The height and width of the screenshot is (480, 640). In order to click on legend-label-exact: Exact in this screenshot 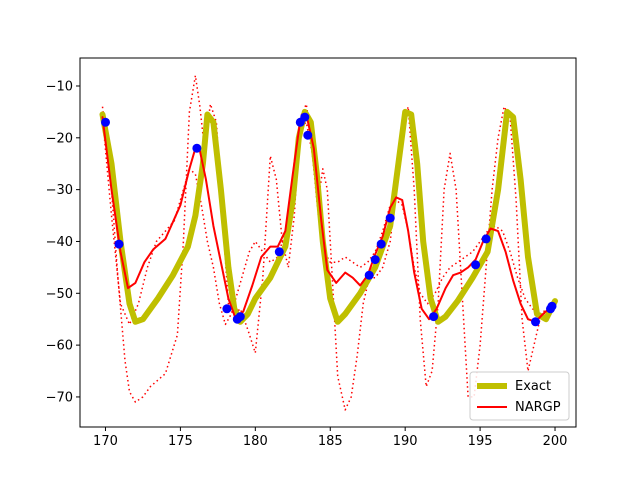, I will do `click(533, 386)`.